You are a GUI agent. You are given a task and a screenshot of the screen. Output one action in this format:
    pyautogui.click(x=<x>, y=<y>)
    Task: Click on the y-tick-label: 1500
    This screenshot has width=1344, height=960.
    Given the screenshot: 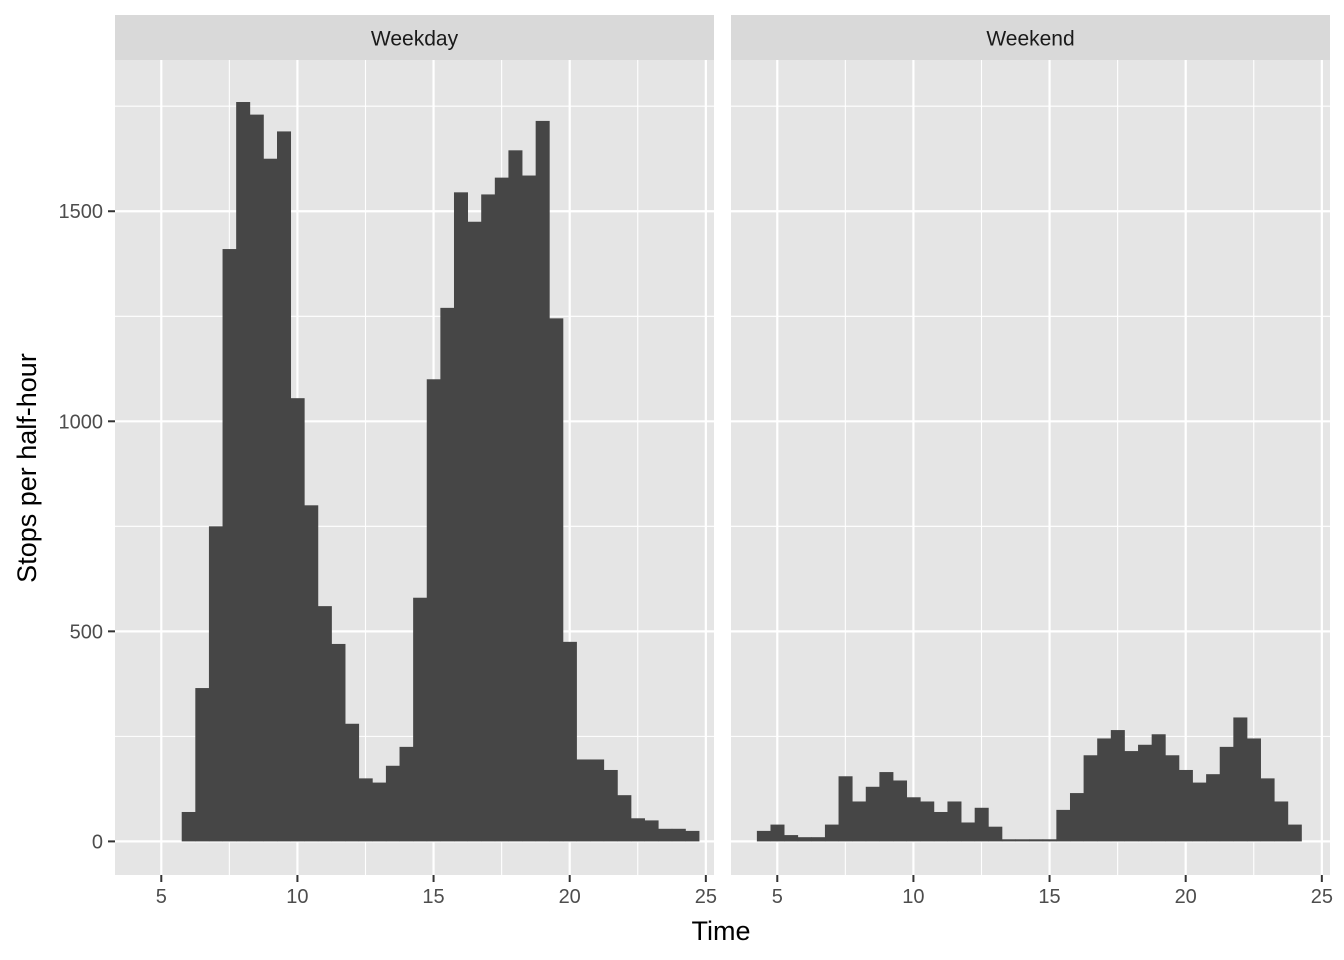 What is the action you would take?
    pyautogui.click(x=81, y=212)
    